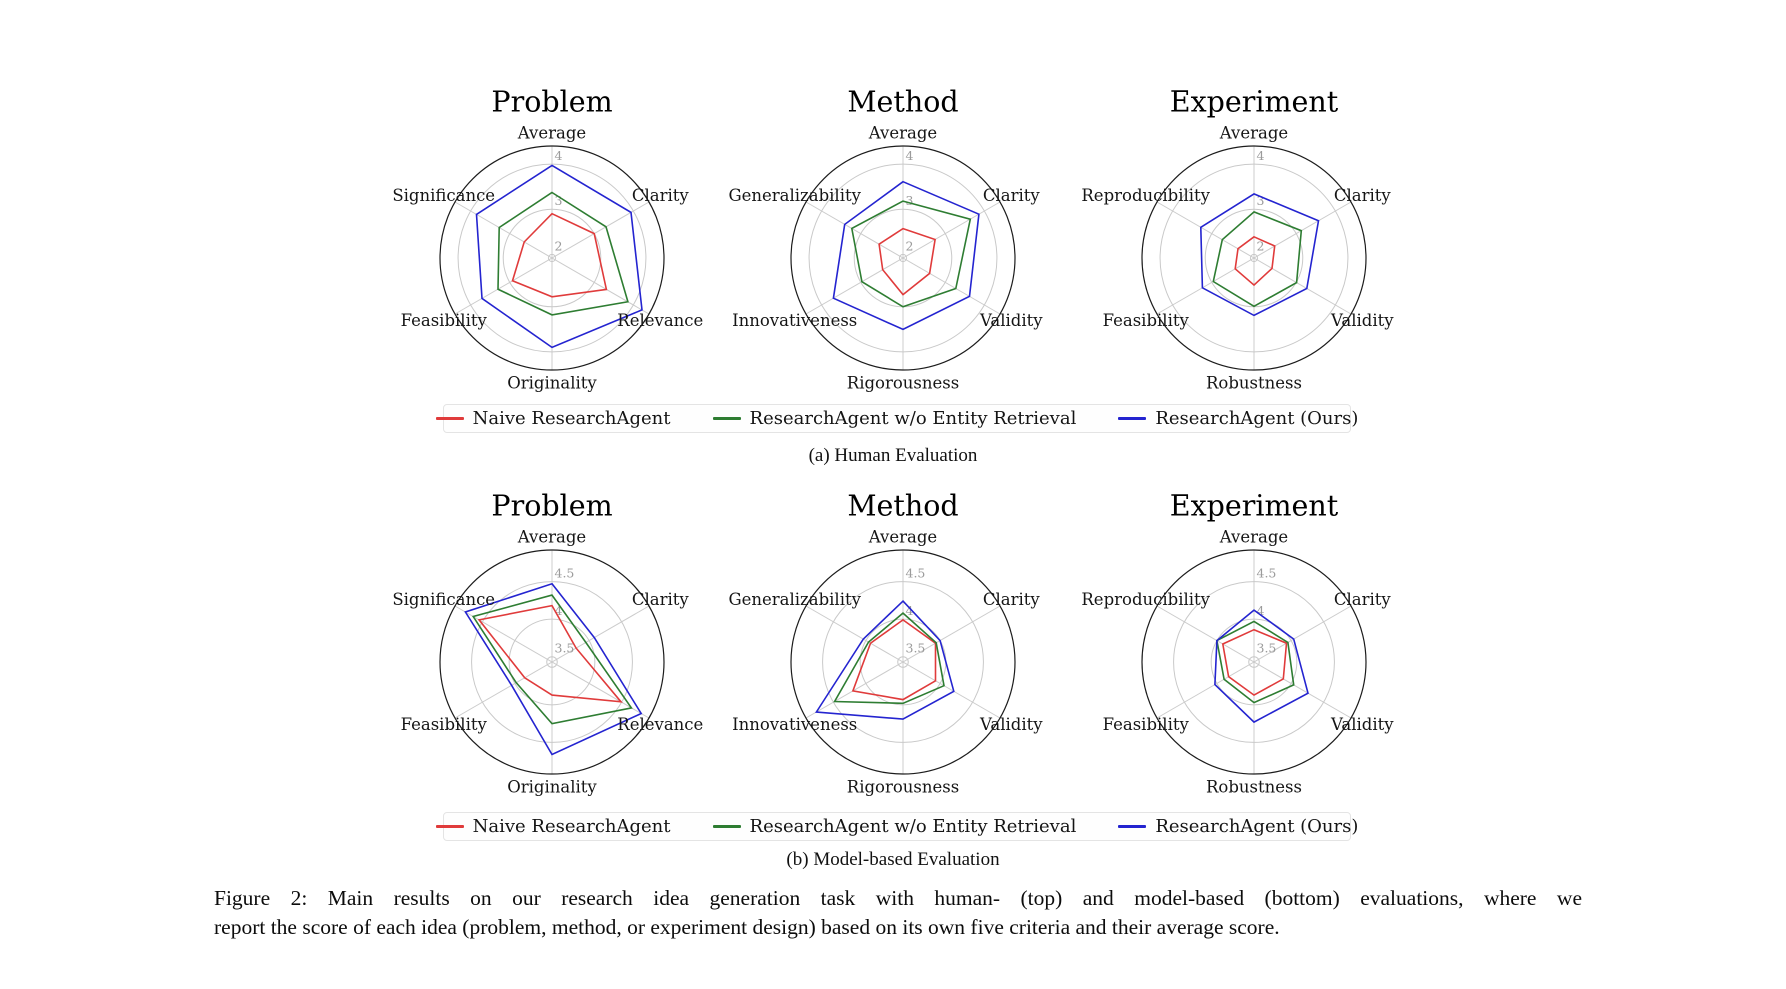 The image size is (1786, 989). Describe the element at coordinates (794, 320) in the screenshot. I see `category-label: Innovativeness` at that location.